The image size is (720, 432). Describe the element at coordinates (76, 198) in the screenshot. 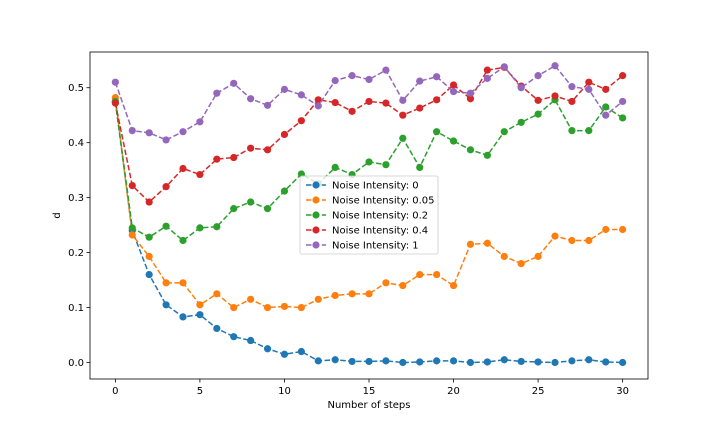

I see `y-tick-label: 0.3` at that location.